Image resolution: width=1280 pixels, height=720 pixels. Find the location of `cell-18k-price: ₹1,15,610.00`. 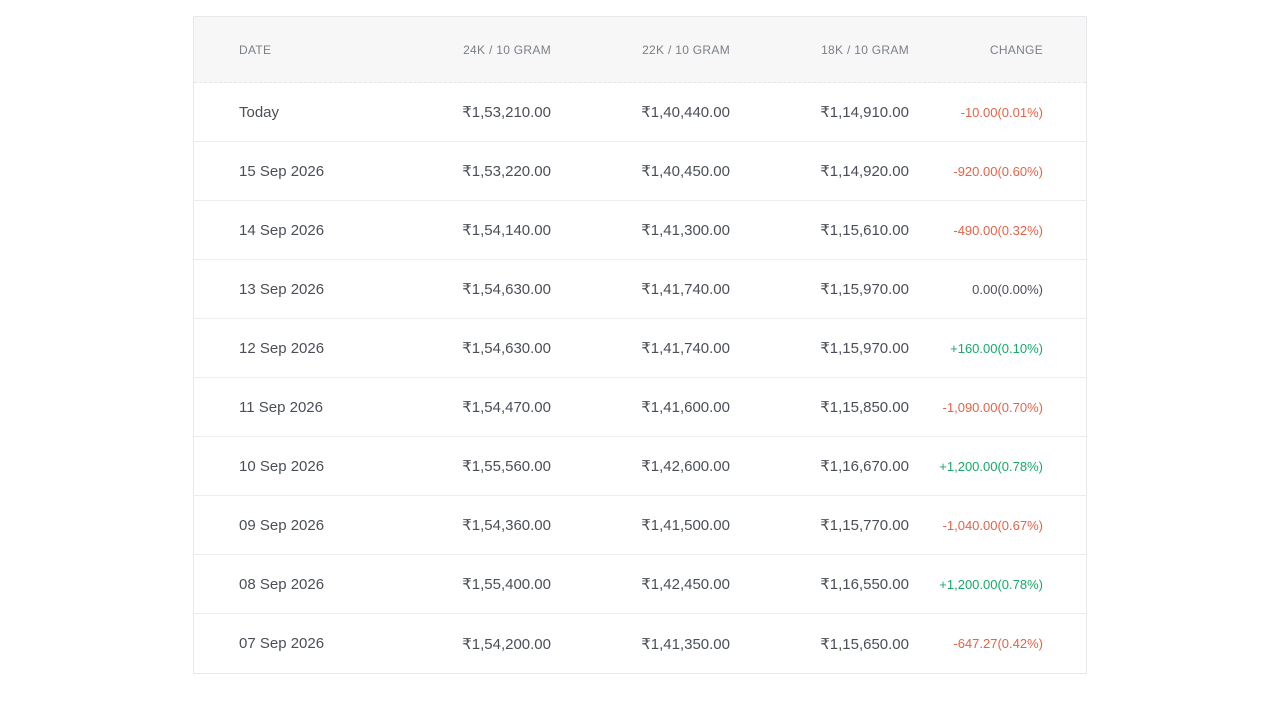

cell-18k-price: ₹1,15,610.00 is located at coordinates (864, 230).